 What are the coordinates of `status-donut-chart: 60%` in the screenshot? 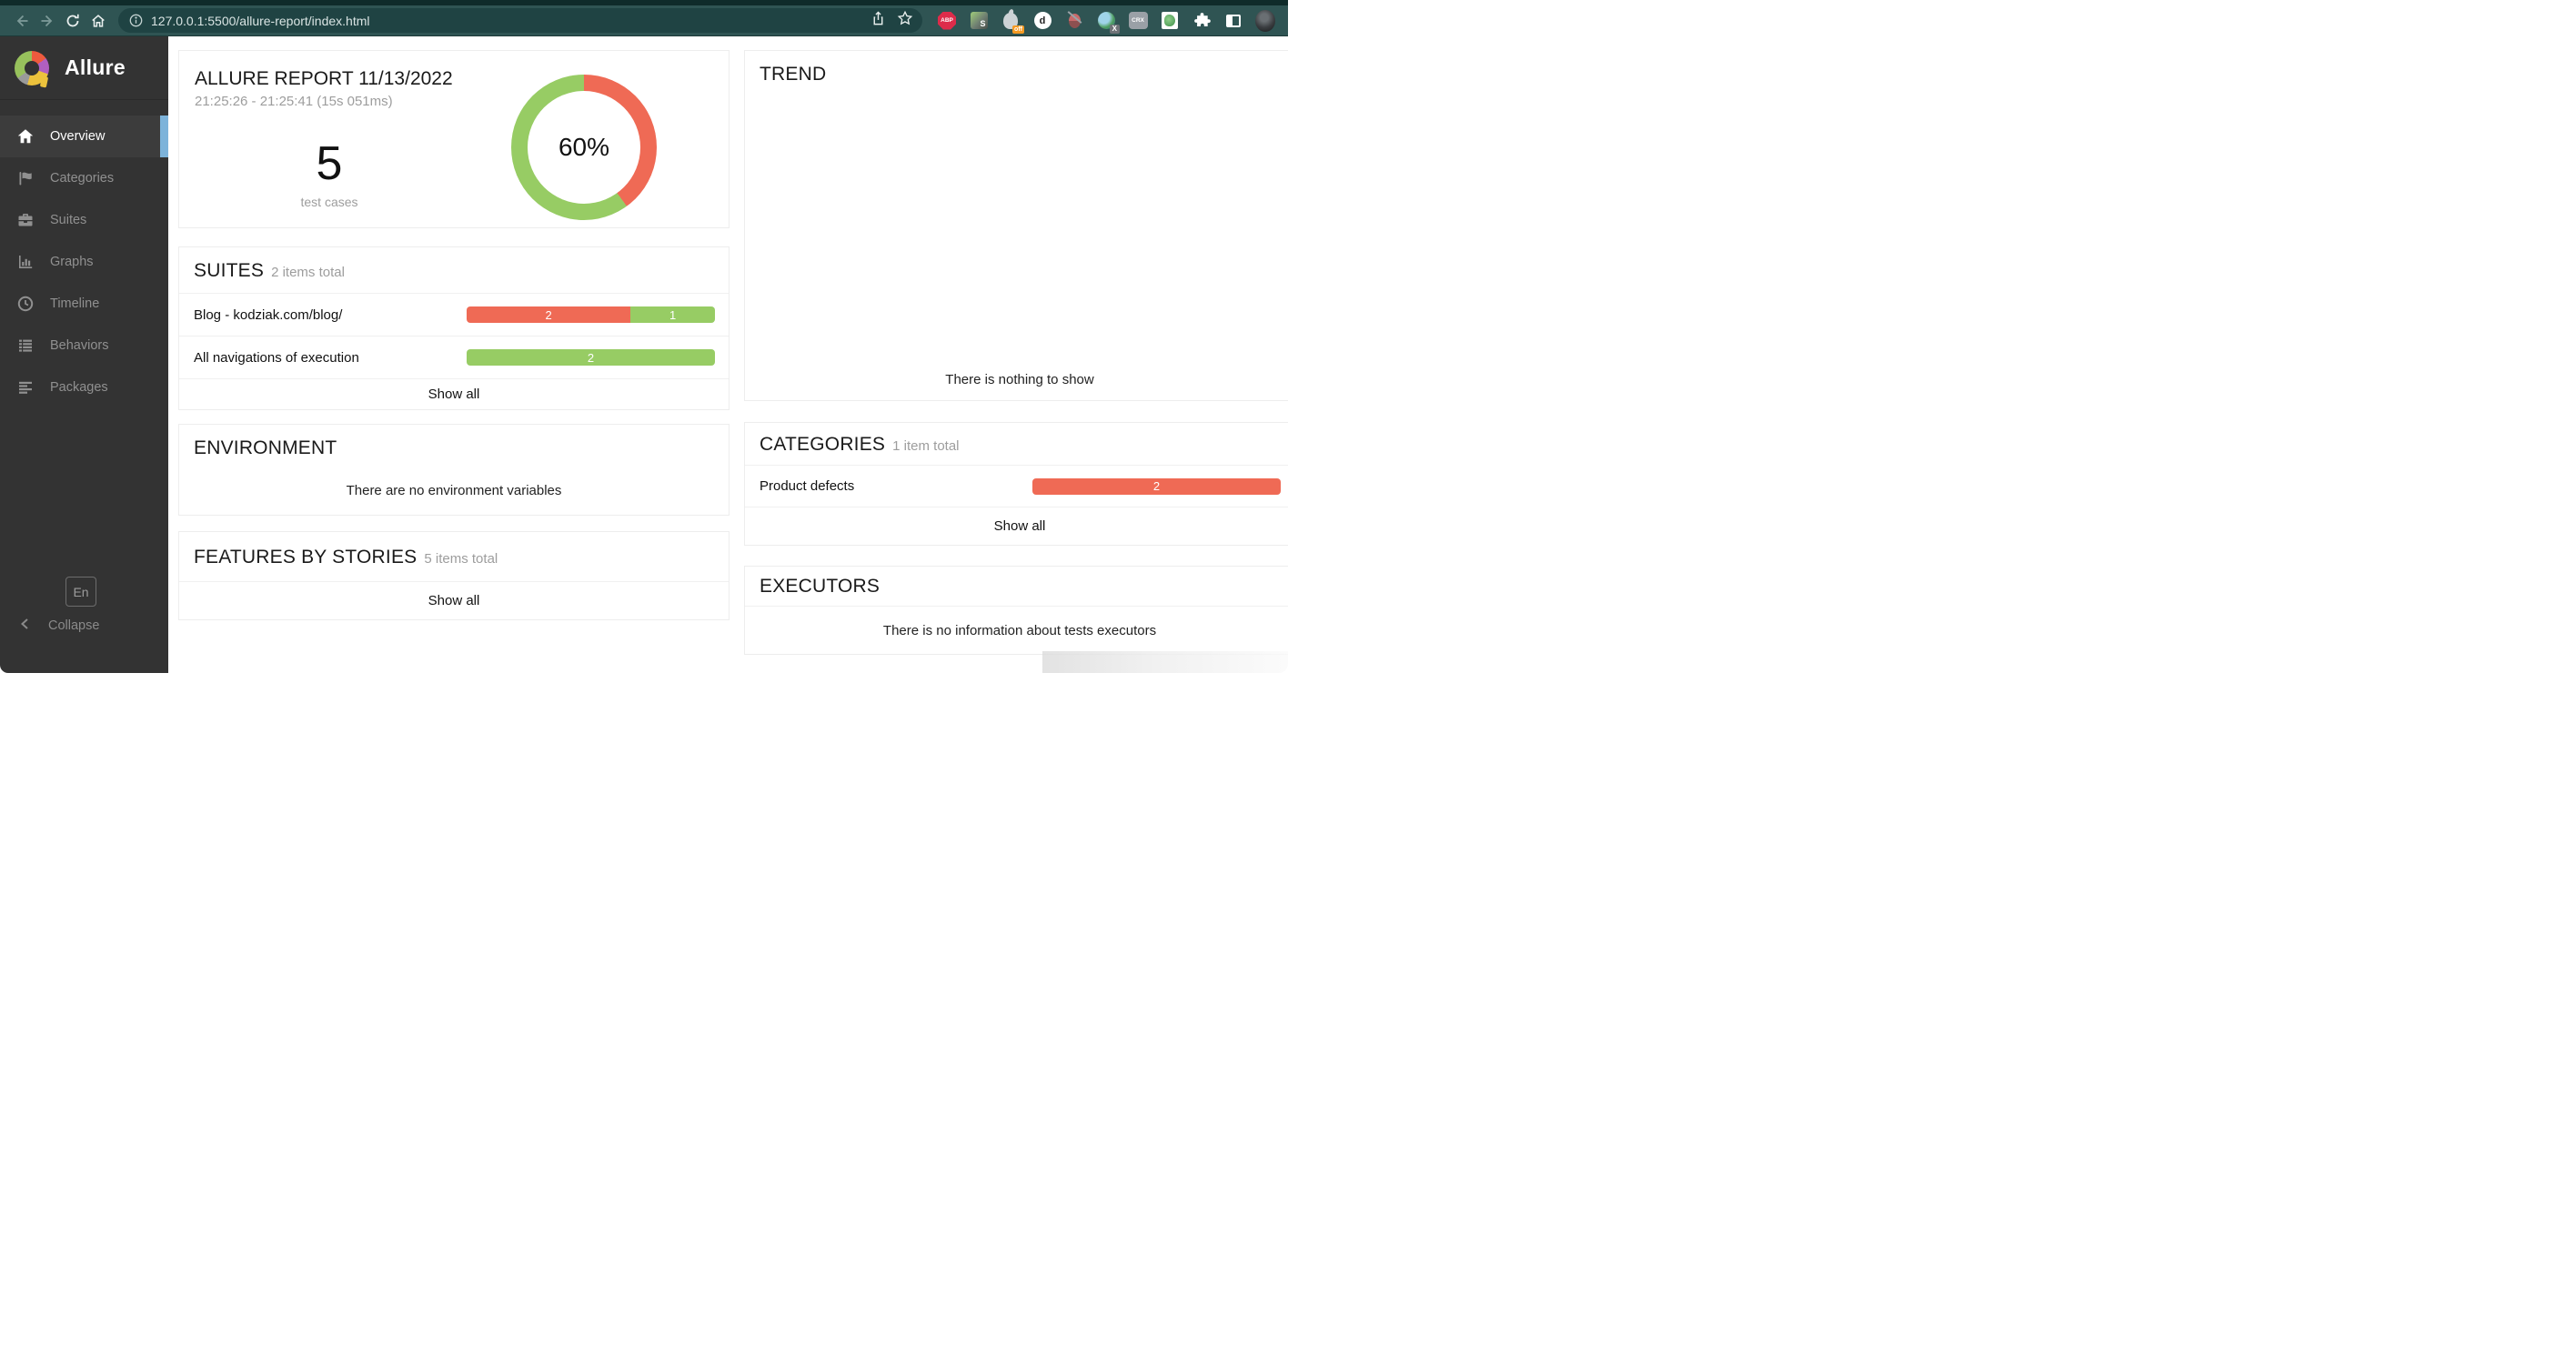 It's located at (584, 148).